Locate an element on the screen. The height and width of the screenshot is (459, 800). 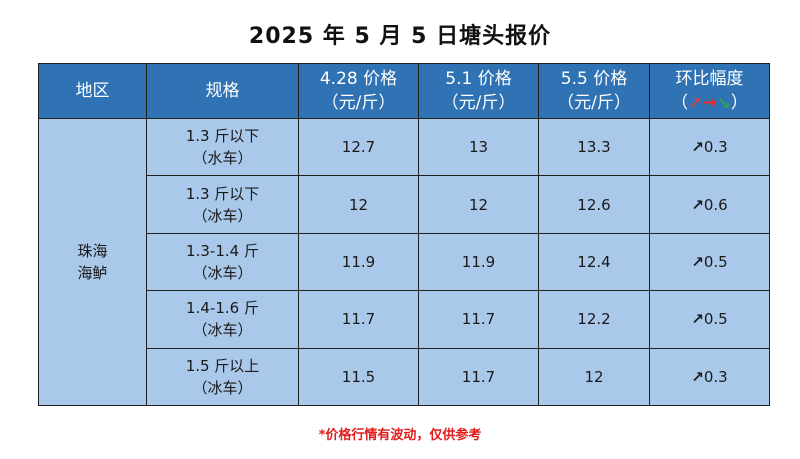
header-spec: 规格 is located at coordinates (222, 91).